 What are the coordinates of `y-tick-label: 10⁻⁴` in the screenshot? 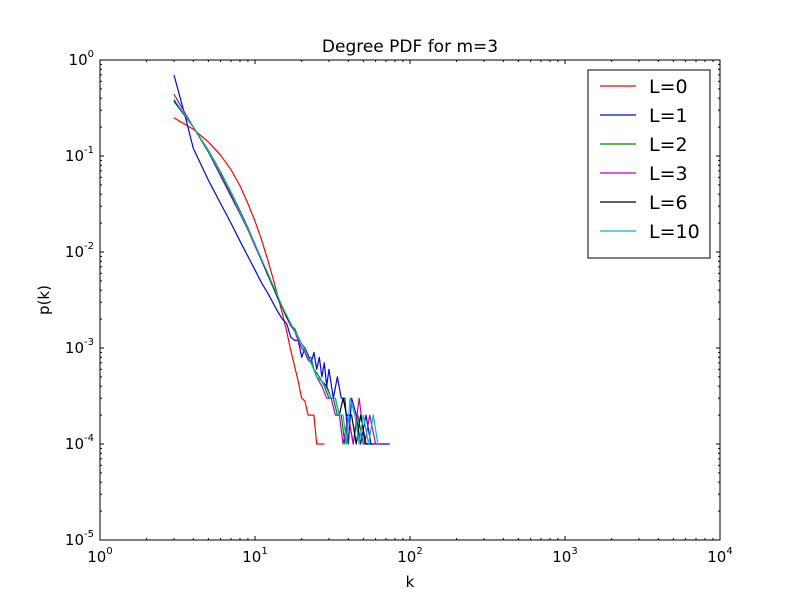 It's located at (79, 443).